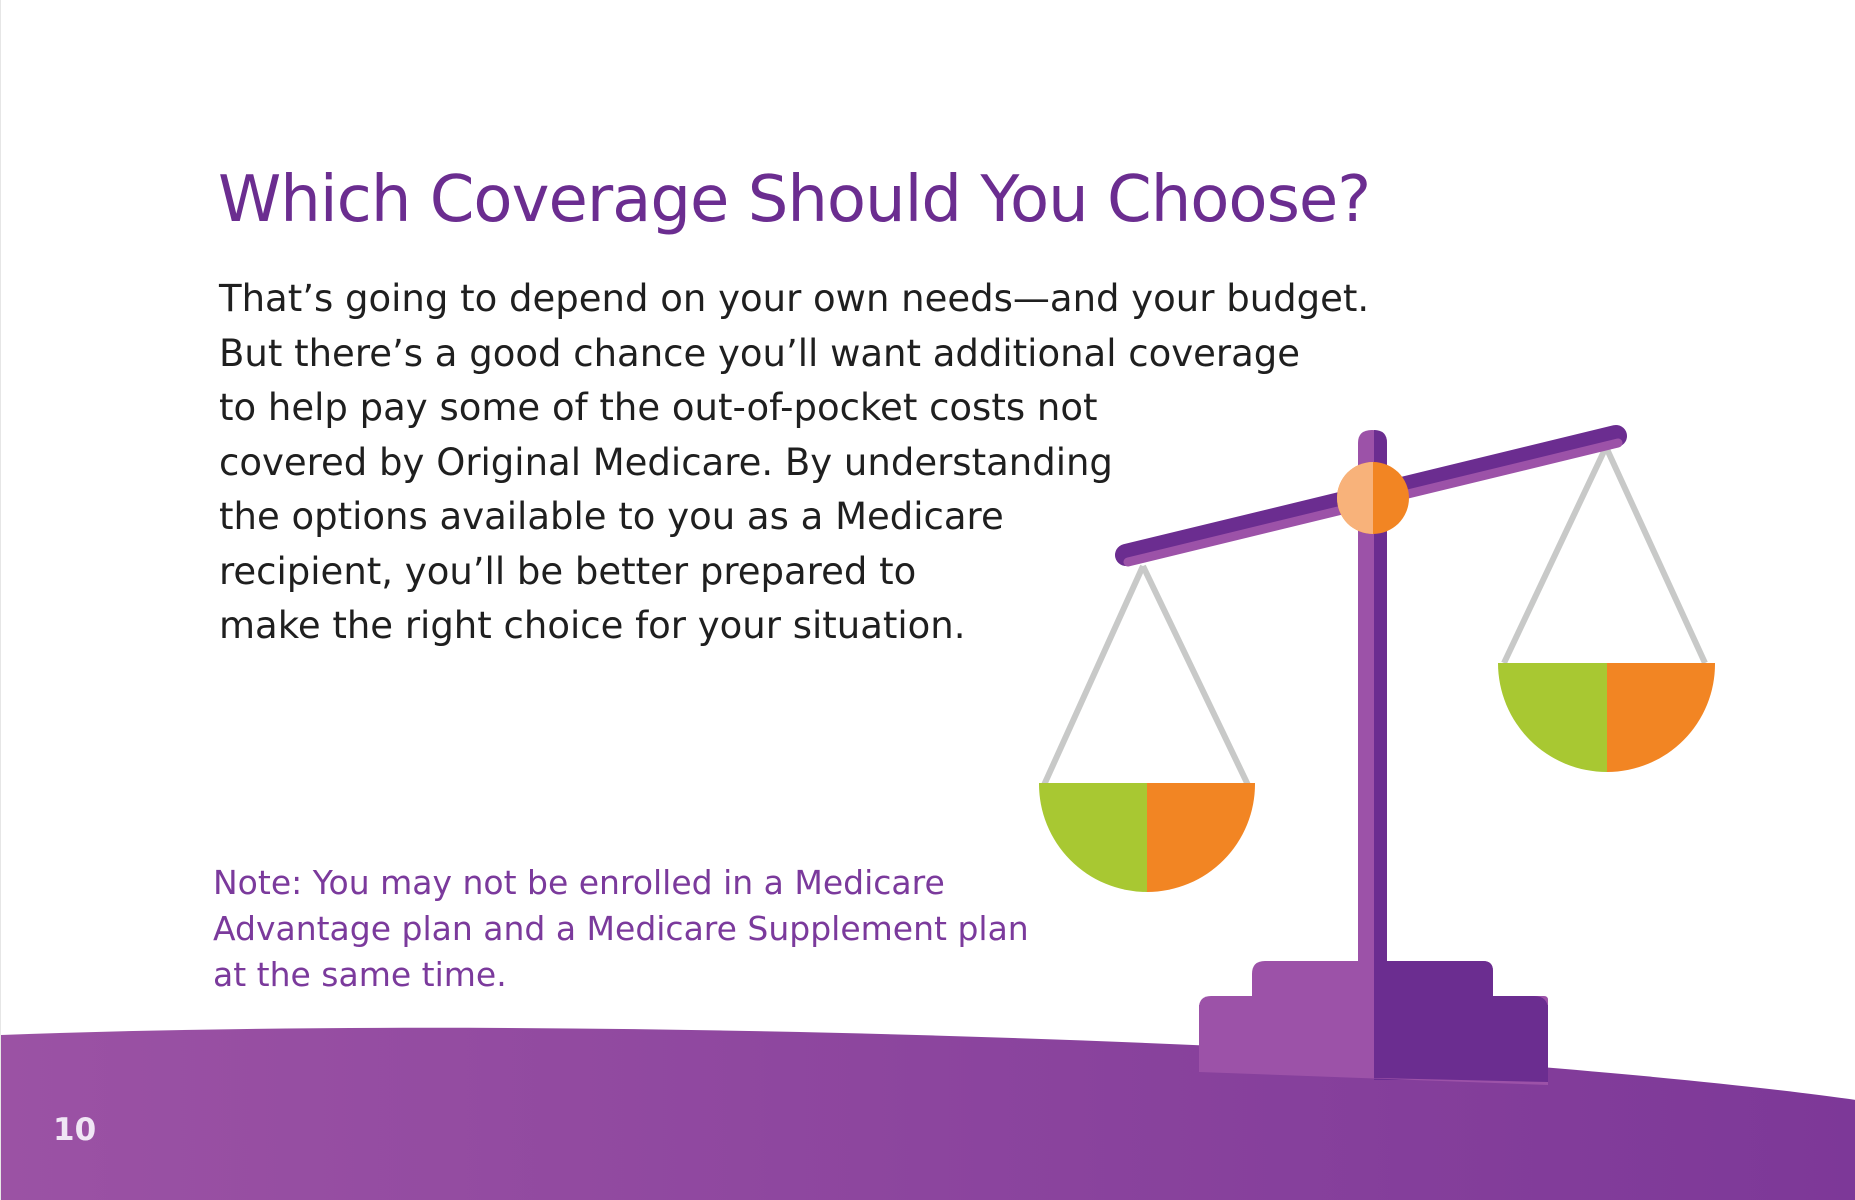 The width and height of the screenshot is (1855, 1200). I want to click on note-line: at the same time., so click(360, 974).